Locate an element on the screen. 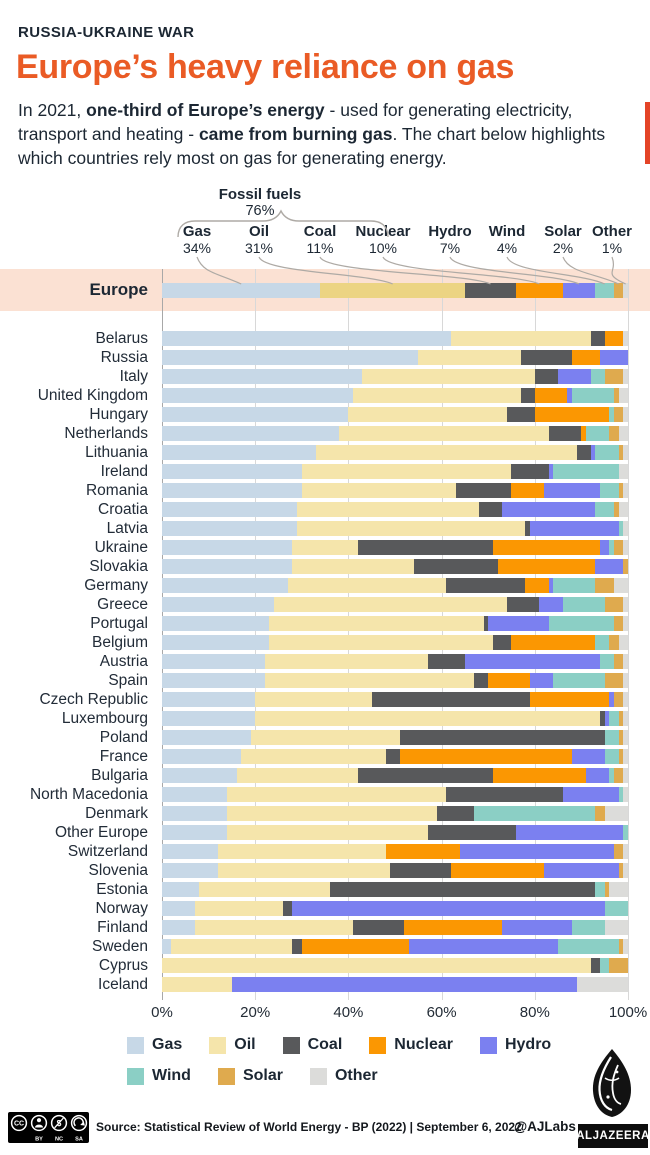 The height and width of the screenshot is (1155, 650). country-label: Estonia is located at coordinates (122, 889).